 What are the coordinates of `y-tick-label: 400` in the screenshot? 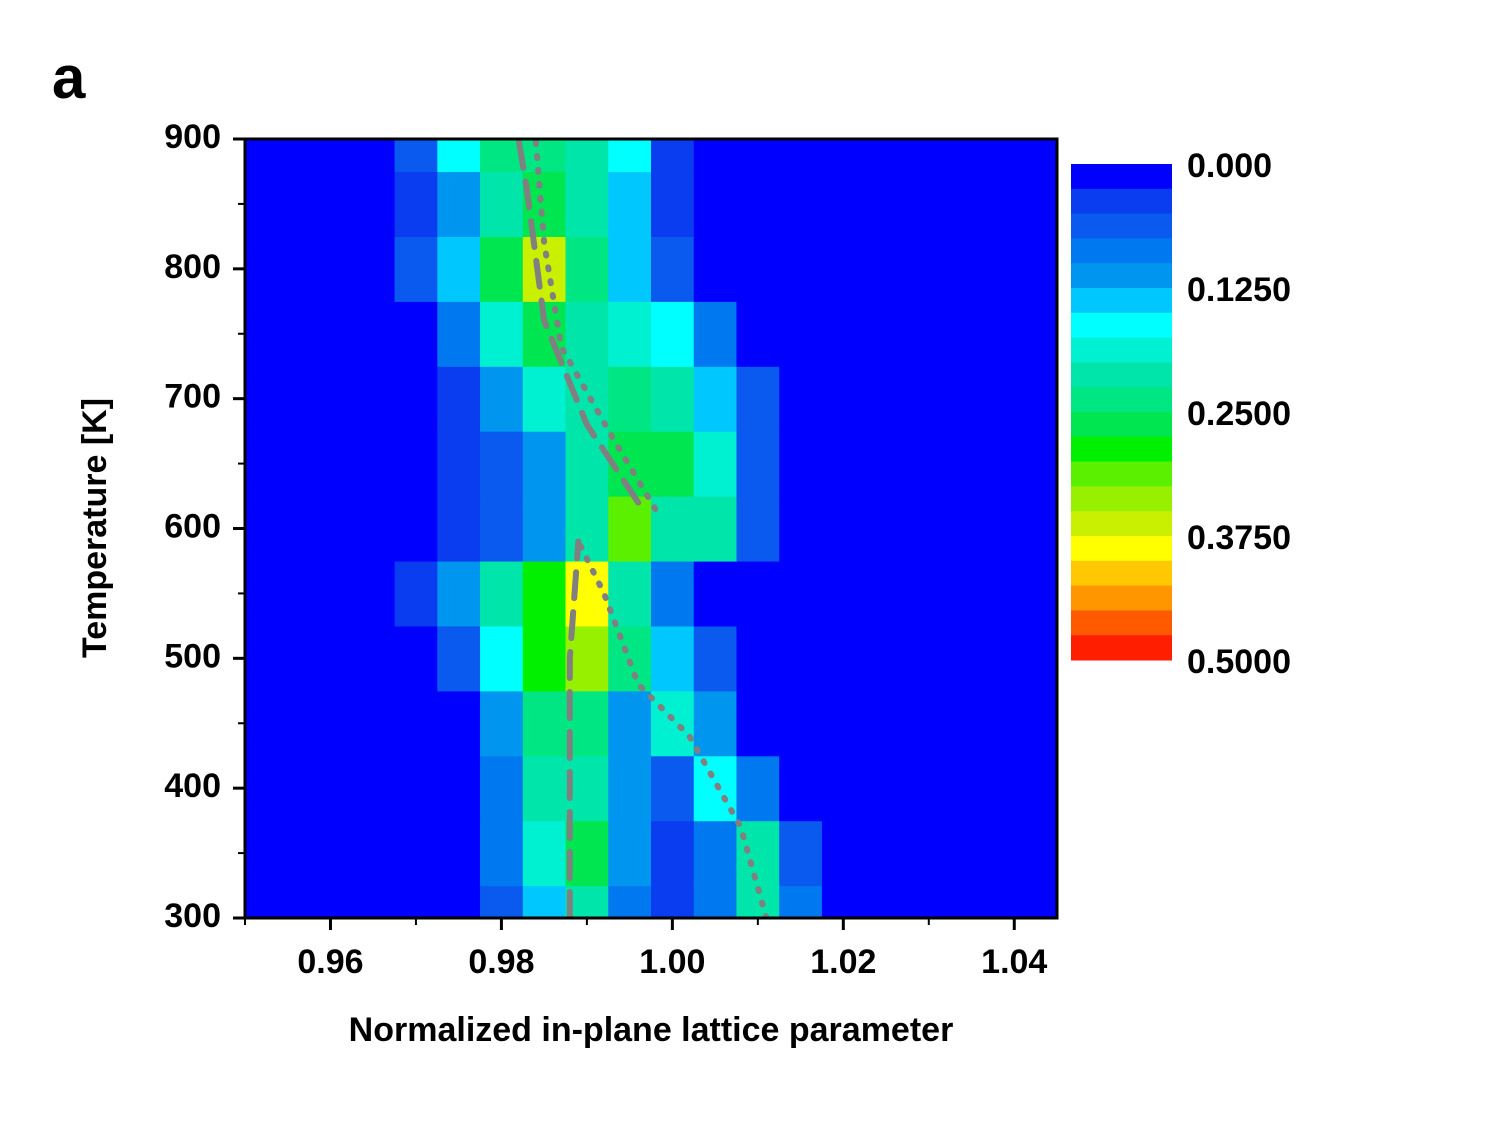 It's located at (192, 786).